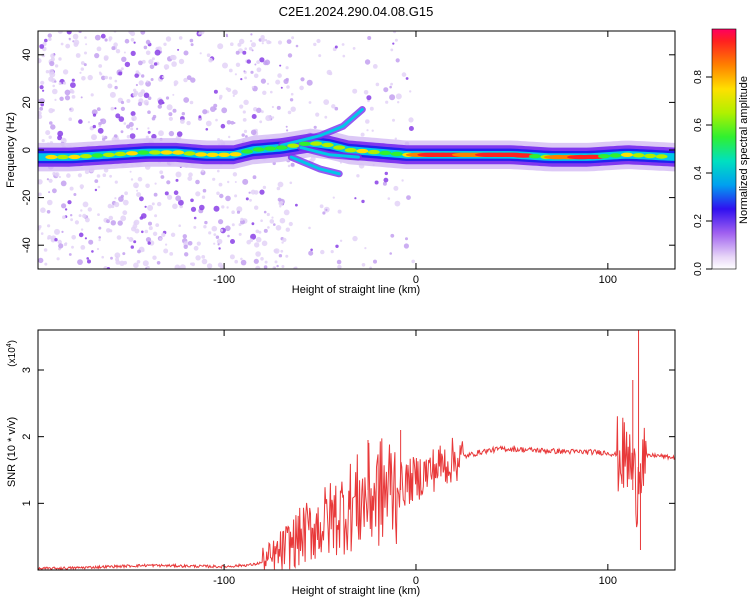 The height and width of the screenshot is (605, 750). I want to click on colorbar-label: Normalized spectral amplitude, so click(744, 150).